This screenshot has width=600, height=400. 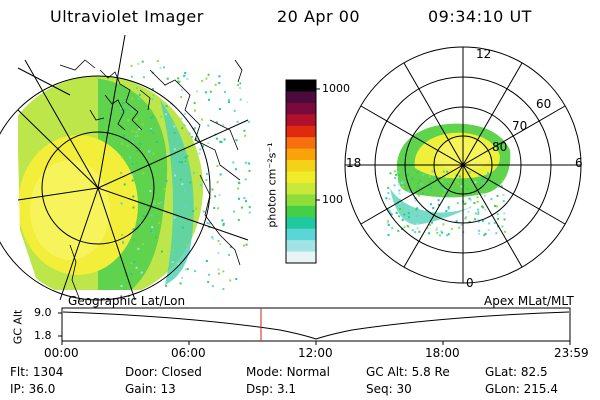 I want to click on timeline-ylabel: GC Alt, so click(x=18, y=327).